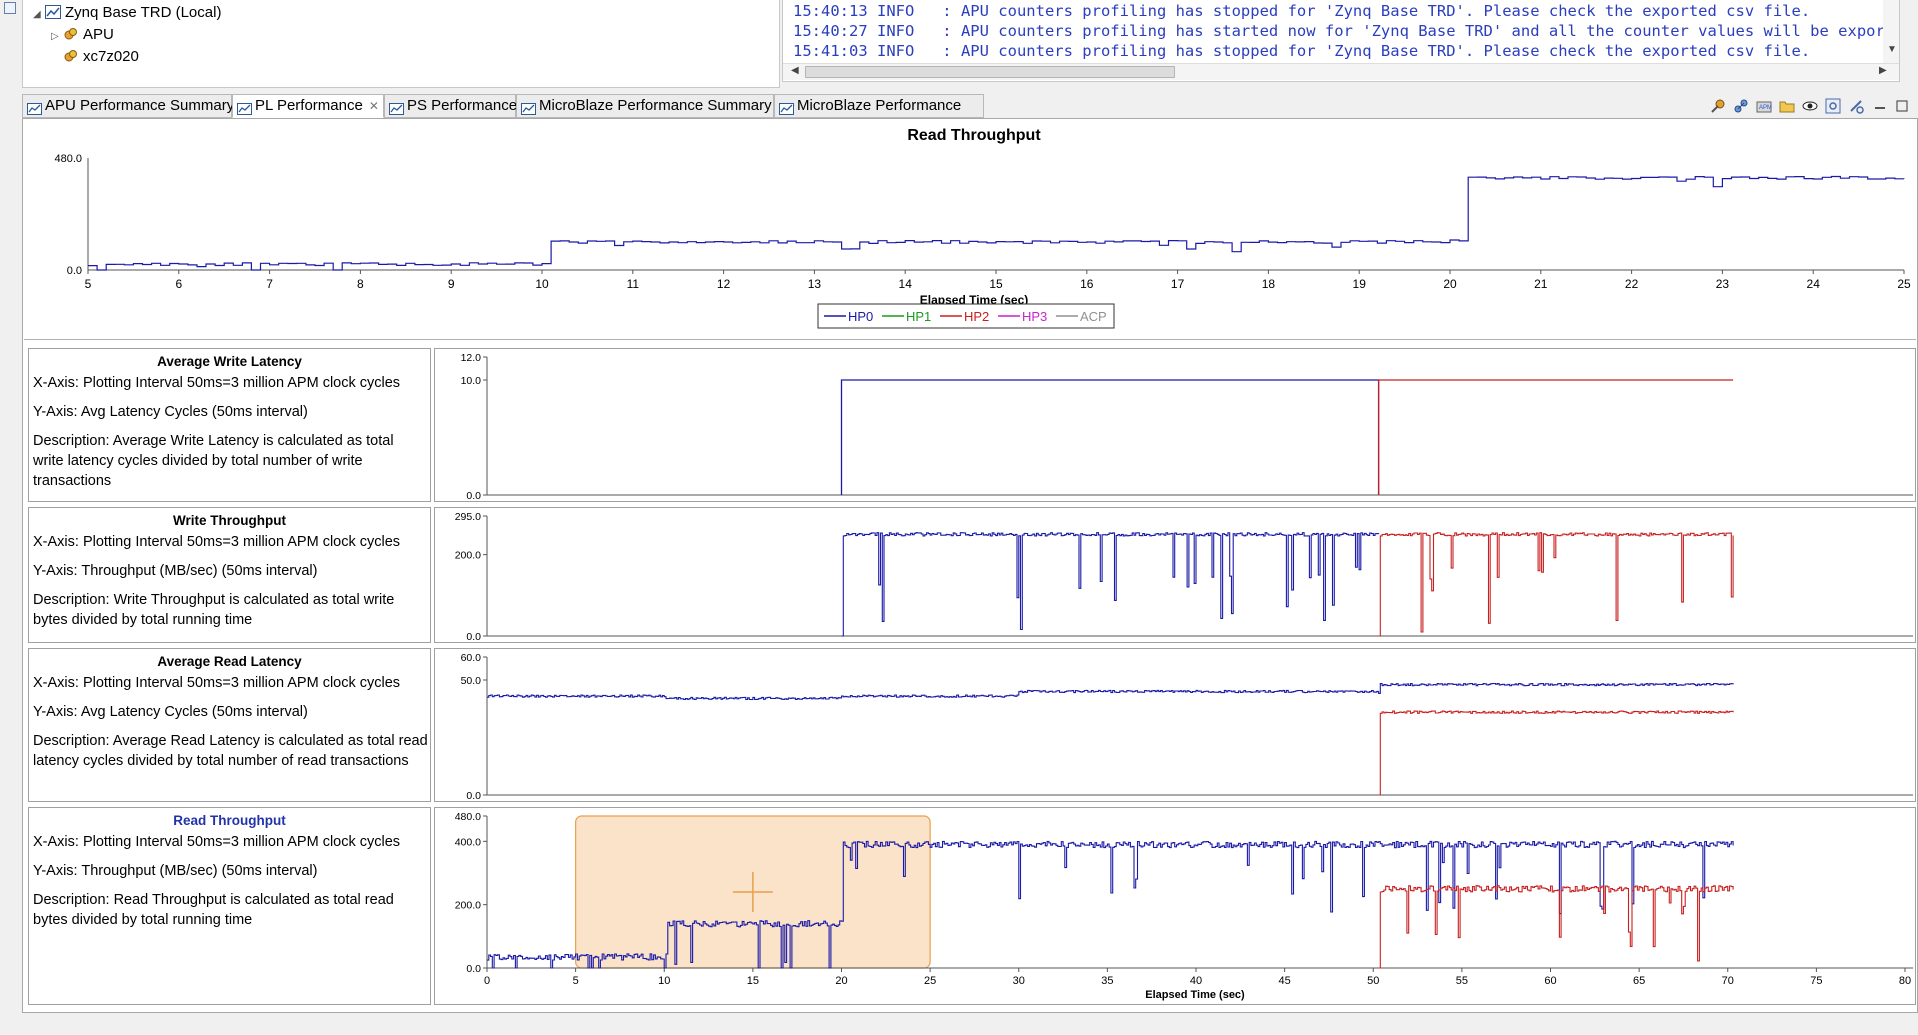 The width and height of the screenshot is (1918, 1035). I want to click on y-tick-label: 480.0, so click(68, 159).